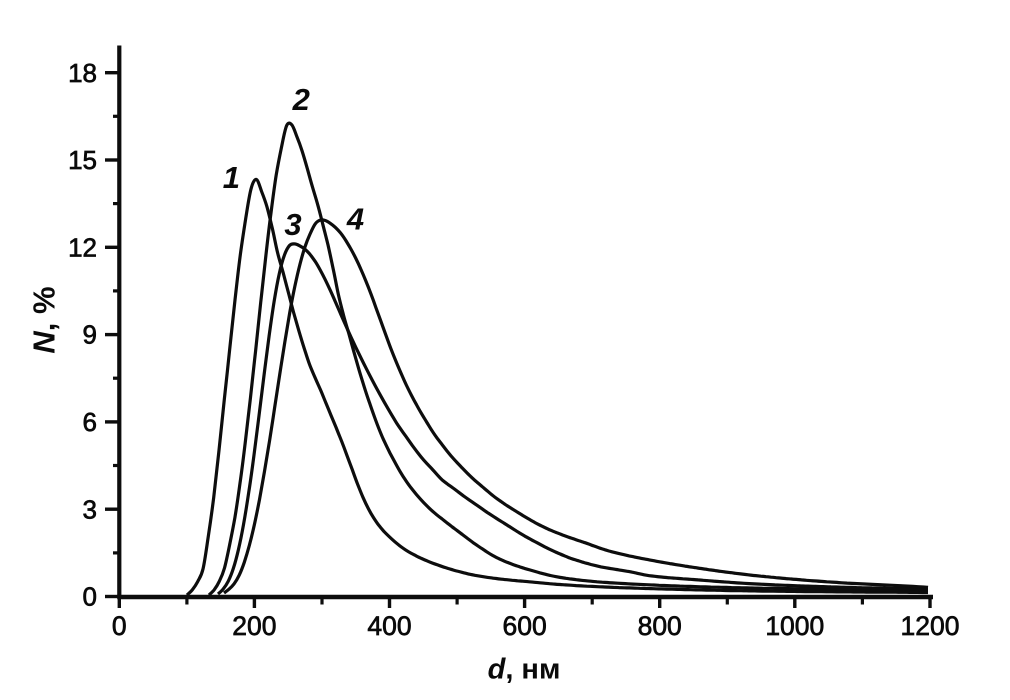 The width and height of the screenshot is (1010, 700). Describe the element at coordinates (660, 626) in the screenshot. I see `svg-text: 800` at that location.